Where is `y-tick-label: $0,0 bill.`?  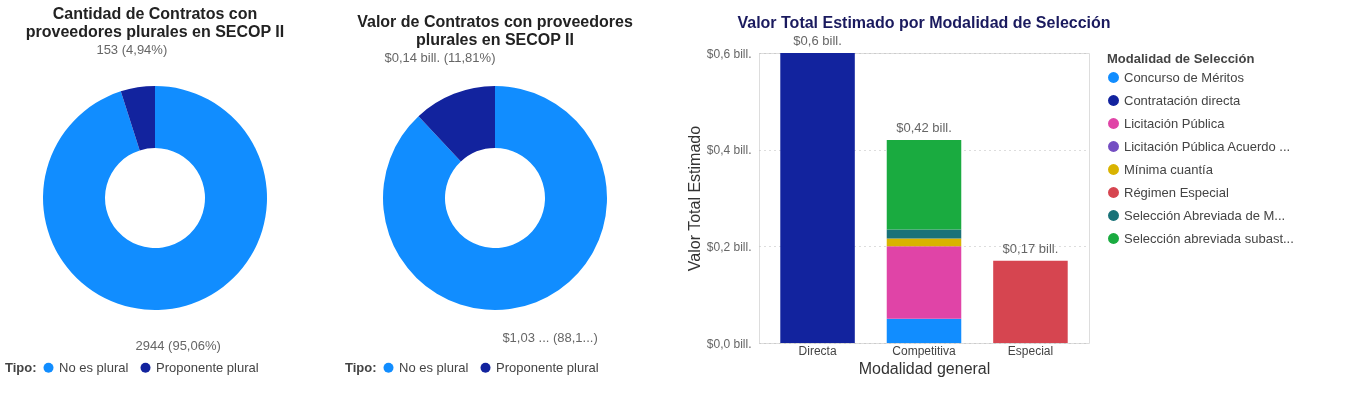 y-tick-label: $0,0 bill. is located at coordinates (729, 343).